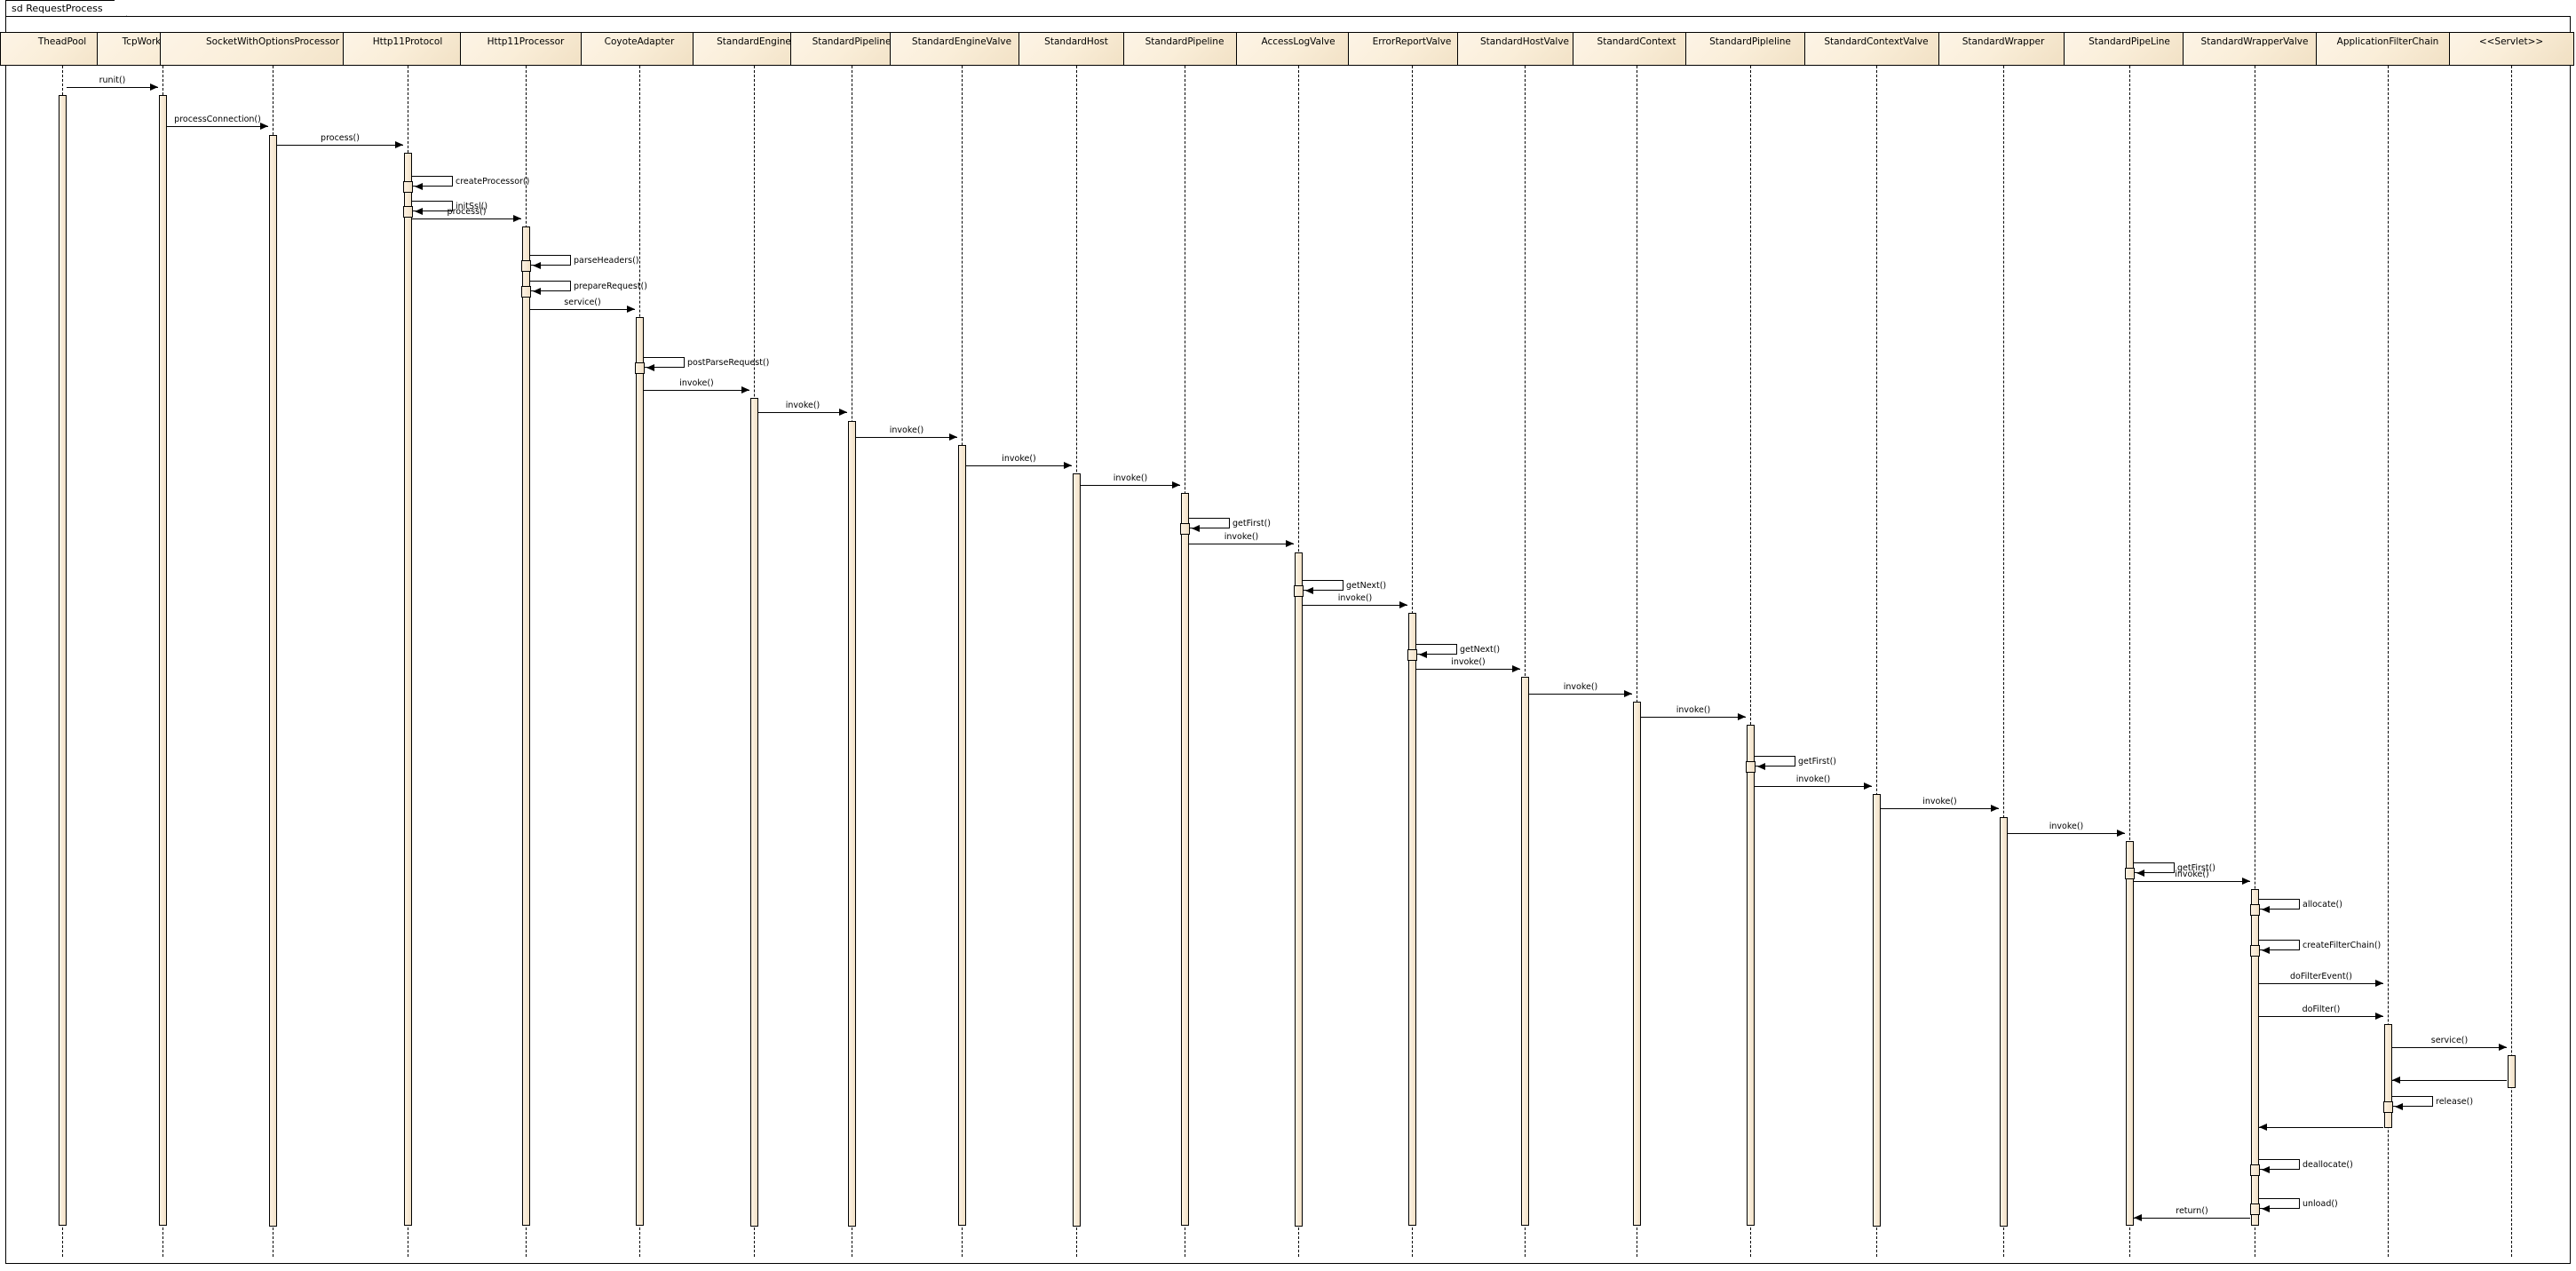 The width and height of the screenshot is (2576, 1271). Describe the element at coordinates (66, 8) in the screenshot. I see `diagram-frame-label: sd RequestProcess` at that location.